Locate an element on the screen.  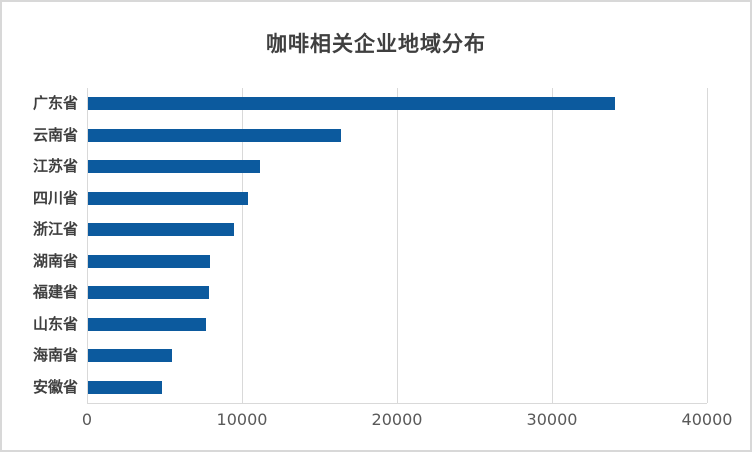
x-tick-label: 20000 is located at coordinates (397, 419).